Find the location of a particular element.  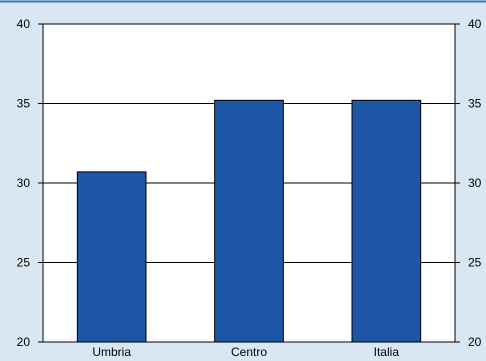

bar-umbria is located at coordinates (111, 257).